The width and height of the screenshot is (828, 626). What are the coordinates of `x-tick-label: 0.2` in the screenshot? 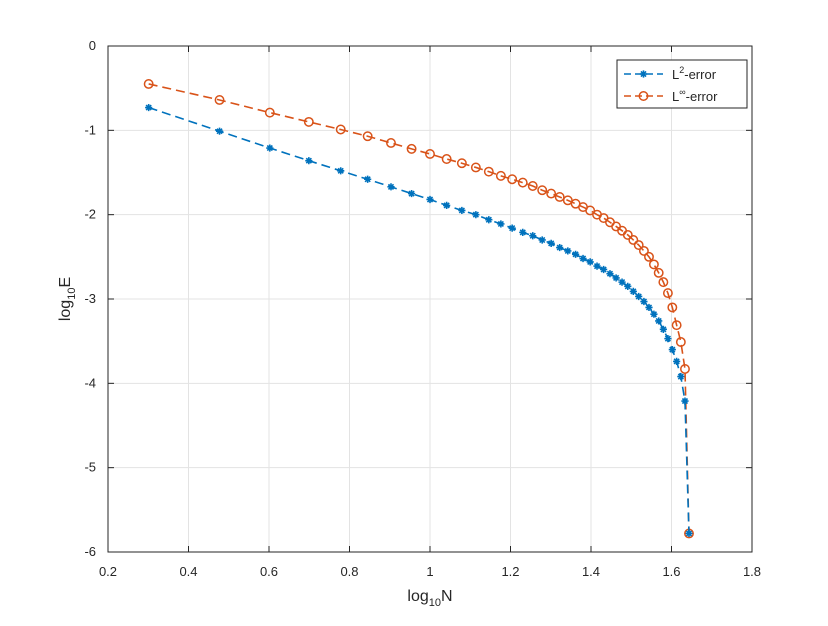 It's located at (108, 571).